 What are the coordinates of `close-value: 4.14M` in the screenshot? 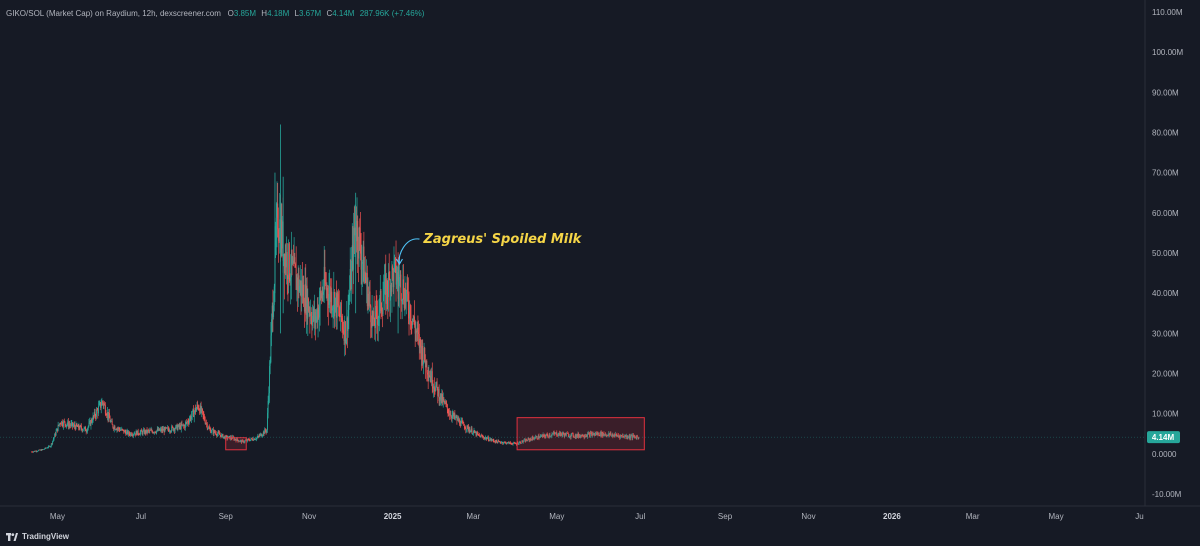 It's located at (343, 13).